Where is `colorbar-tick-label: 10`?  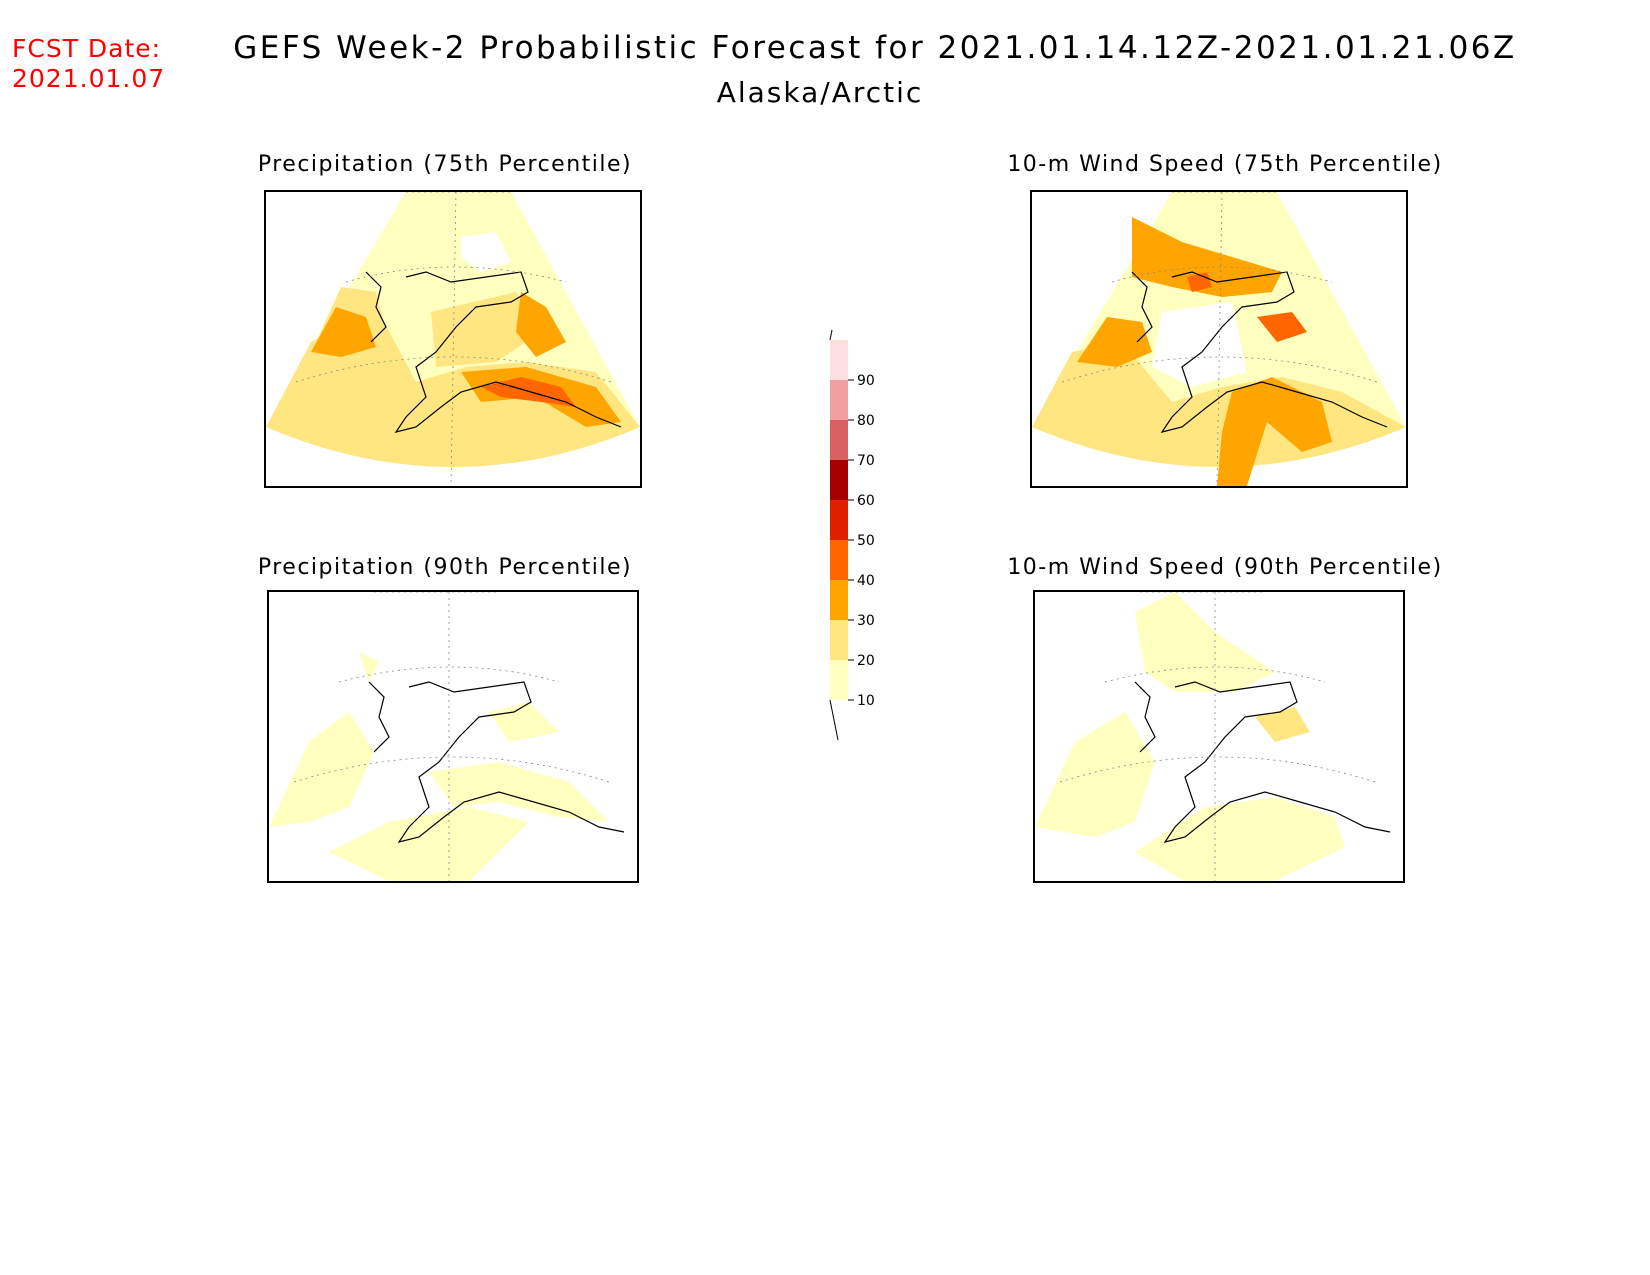 colorbar-tick-label: 10 is located at coordinates (866, 701).